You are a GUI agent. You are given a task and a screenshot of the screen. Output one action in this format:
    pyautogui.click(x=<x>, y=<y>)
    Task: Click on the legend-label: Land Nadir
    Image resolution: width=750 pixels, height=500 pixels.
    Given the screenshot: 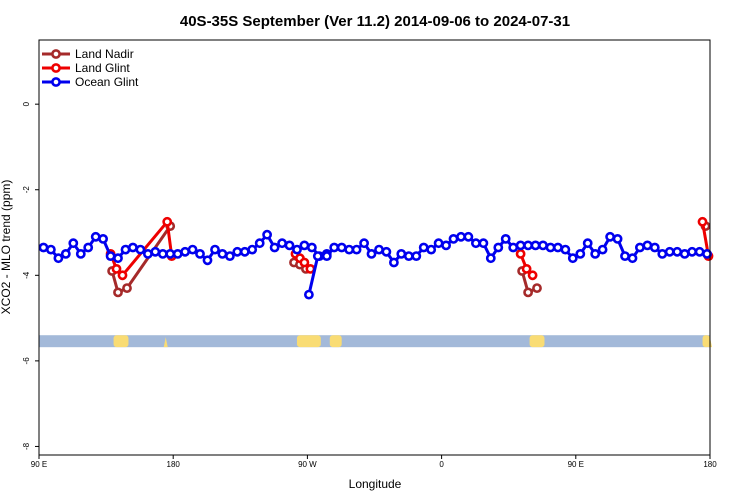 What is the action you would take?
    pyautogui.click(x=104, y=54)
    